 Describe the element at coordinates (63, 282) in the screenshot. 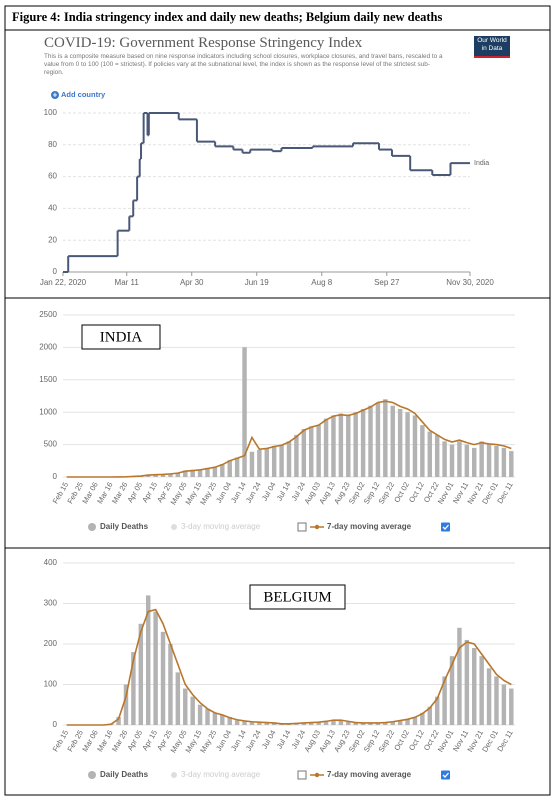

I see `x-tick-label: Jan 22, 2020` at that location.